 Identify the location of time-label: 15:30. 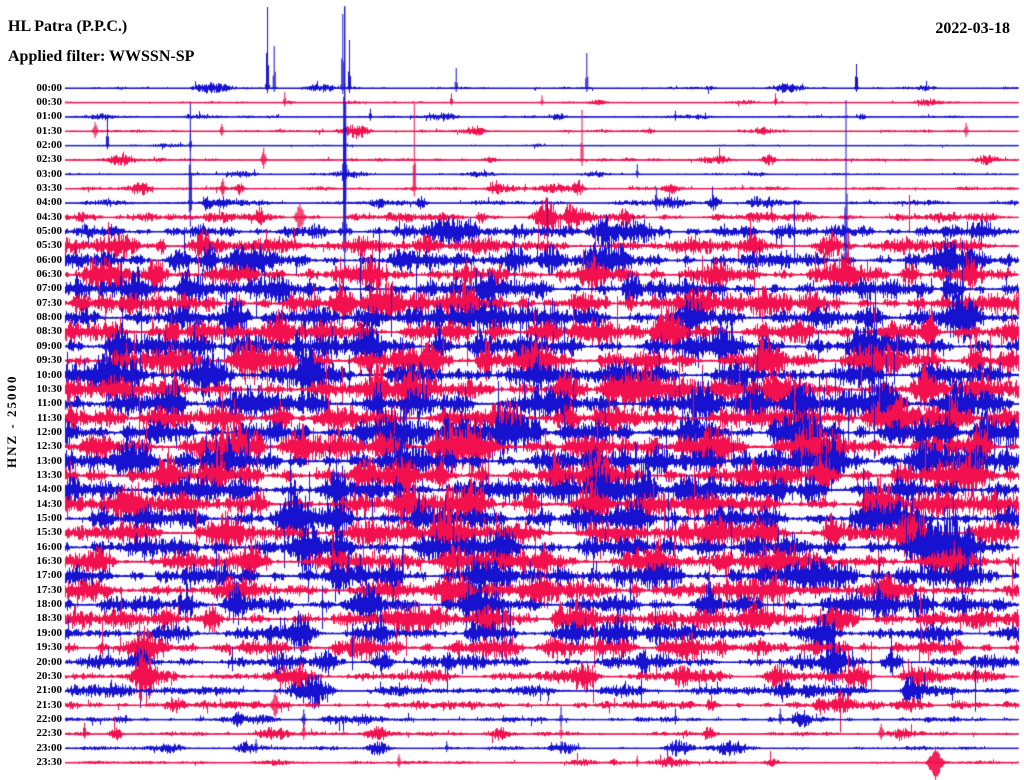
(49, 532).